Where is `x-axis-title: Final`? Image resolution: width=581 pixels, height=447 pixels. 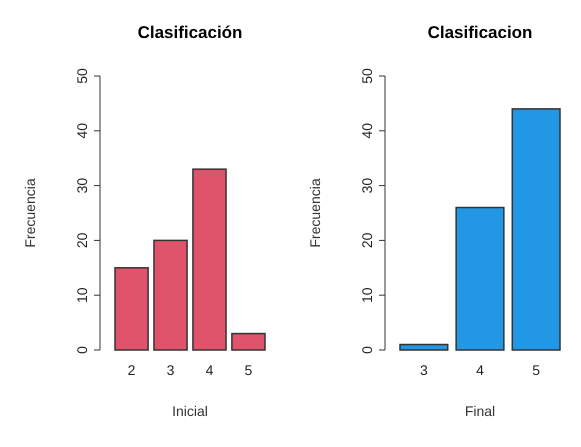 x-axis-title: Final is located at coordinates (480, 411).